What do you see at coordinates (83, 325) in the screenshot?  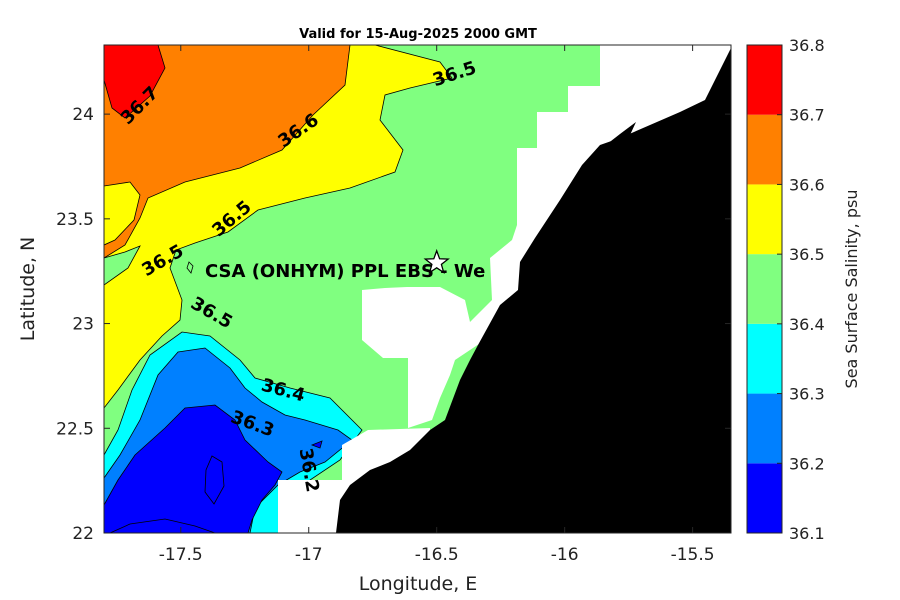 I see `y-tick-label: 23` at bounding box center [83, 325].